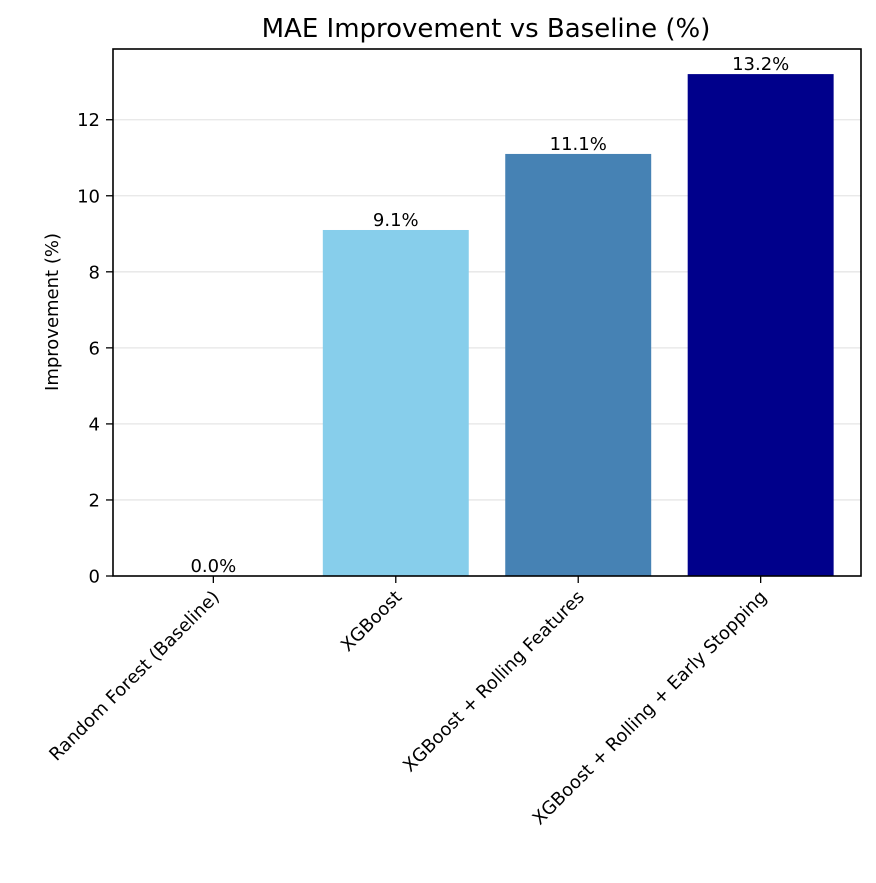 This screenshot has width=876, height=883. I want to click on y-tick-label: 8, so click(94, 272).